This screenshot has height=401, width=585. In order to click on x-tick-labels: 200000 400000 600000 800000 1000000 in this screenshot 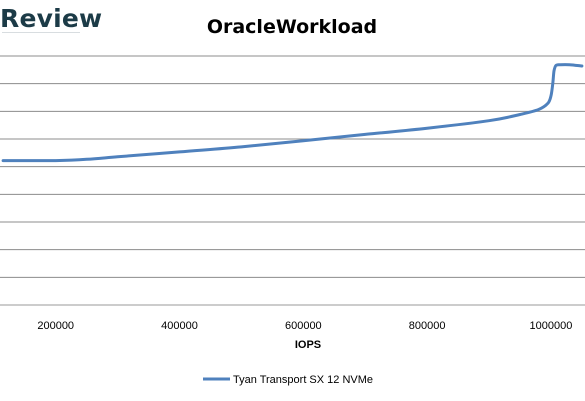, I will do `click(304, 326)`.